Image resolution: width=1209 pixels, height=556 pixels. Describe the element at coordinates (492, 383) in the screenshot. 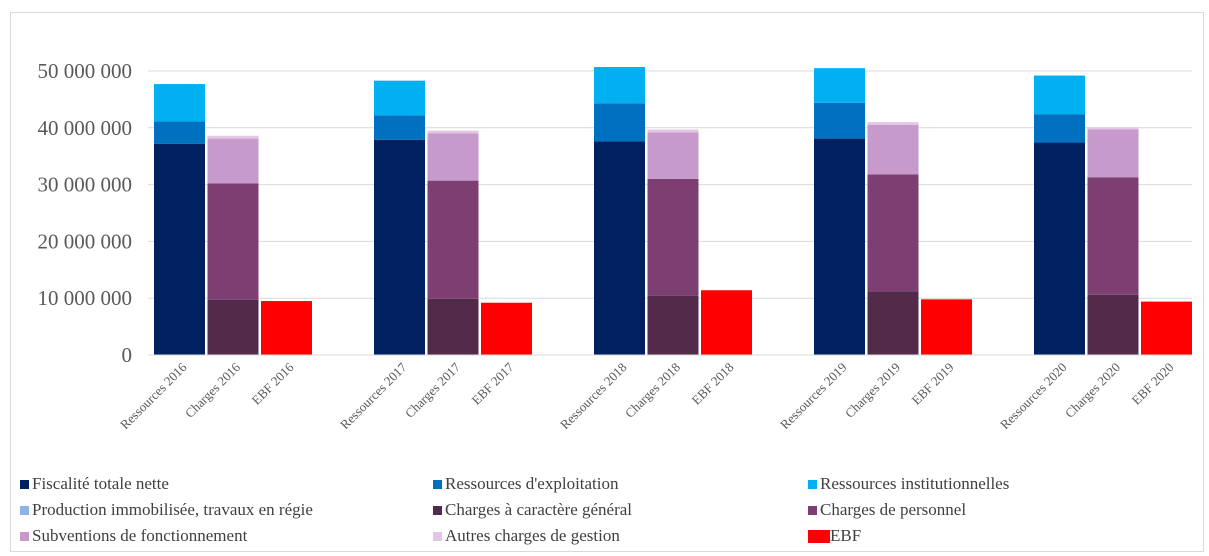

I see `category-label: EBF 2017` at that location.